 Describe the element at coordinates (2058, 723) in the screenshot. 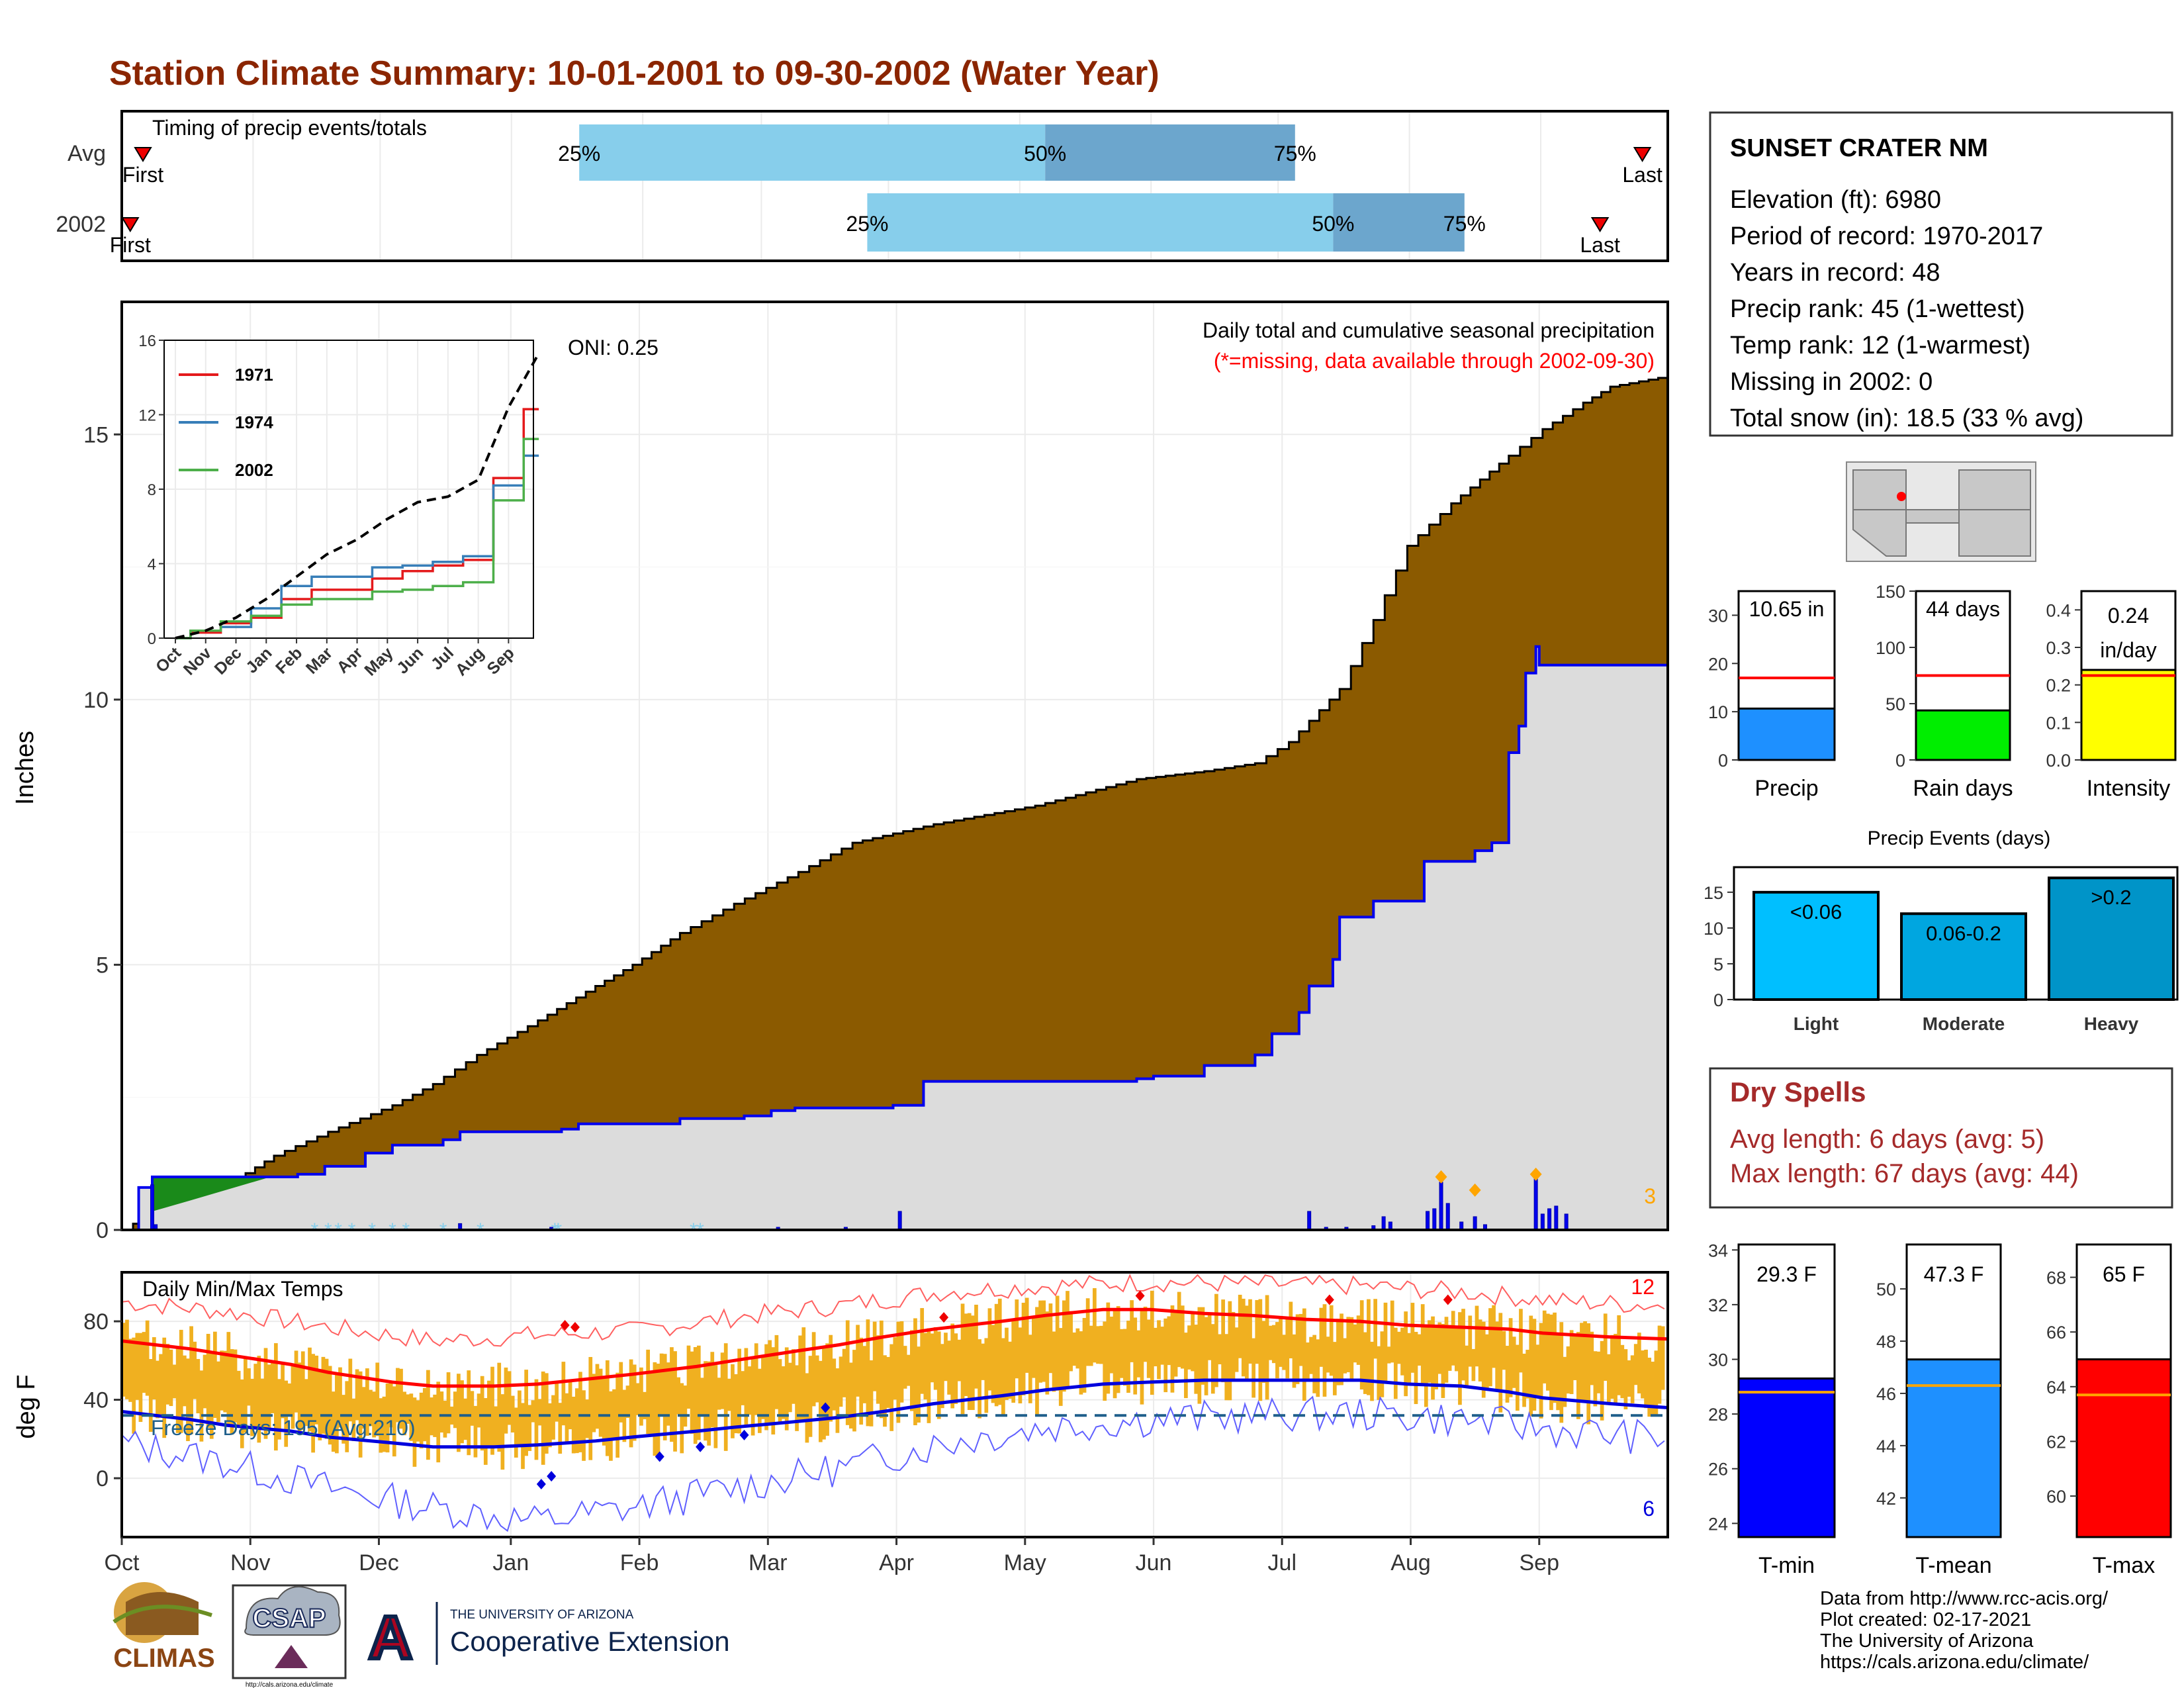

I see `mini-bar-y-tick-label: 0.1` at that location.